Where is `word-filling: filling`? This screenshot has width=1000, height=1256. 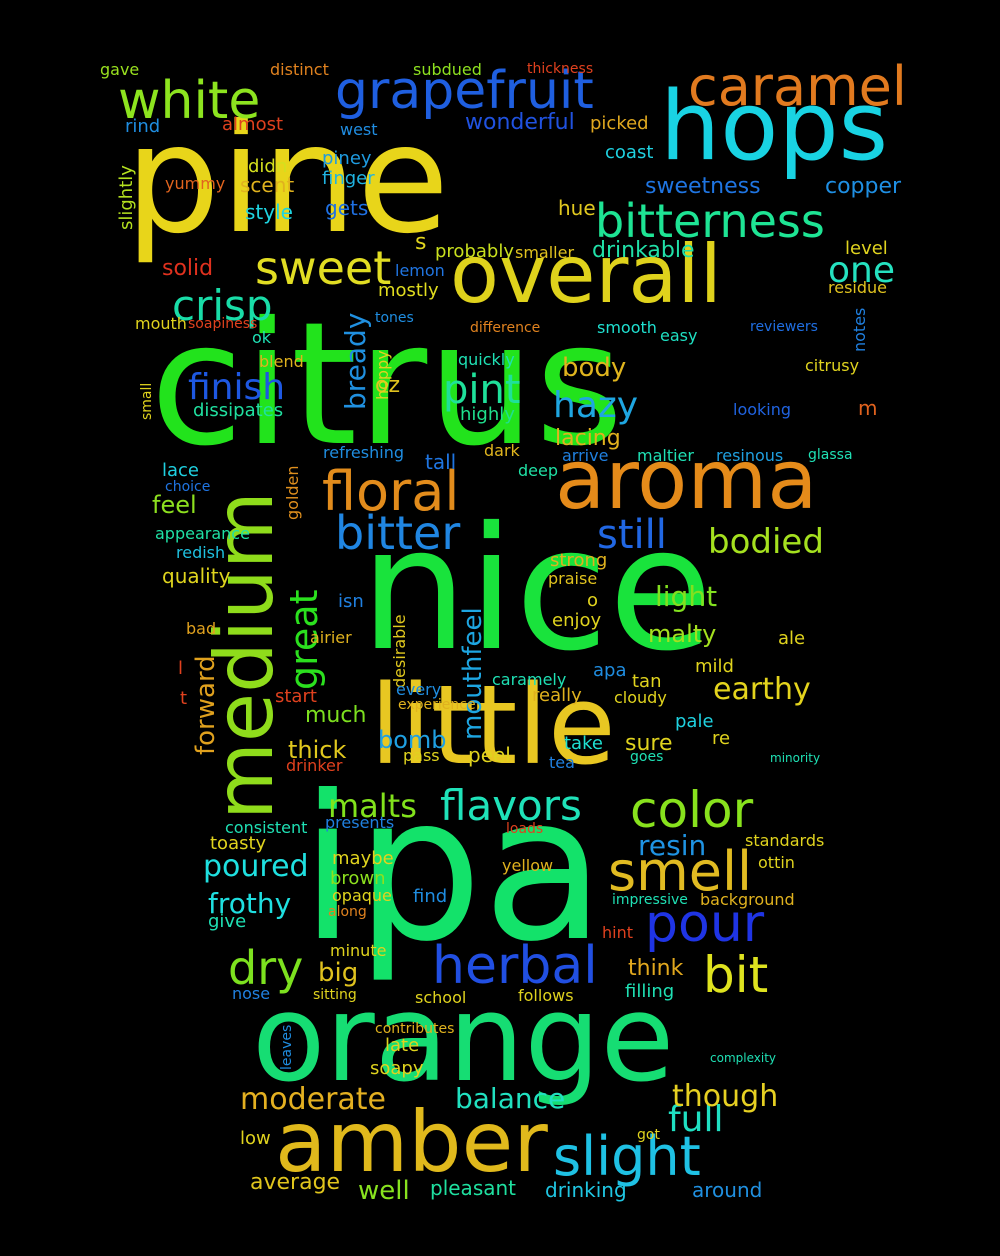 word-filling: filling is located at coordinates (650, 991).